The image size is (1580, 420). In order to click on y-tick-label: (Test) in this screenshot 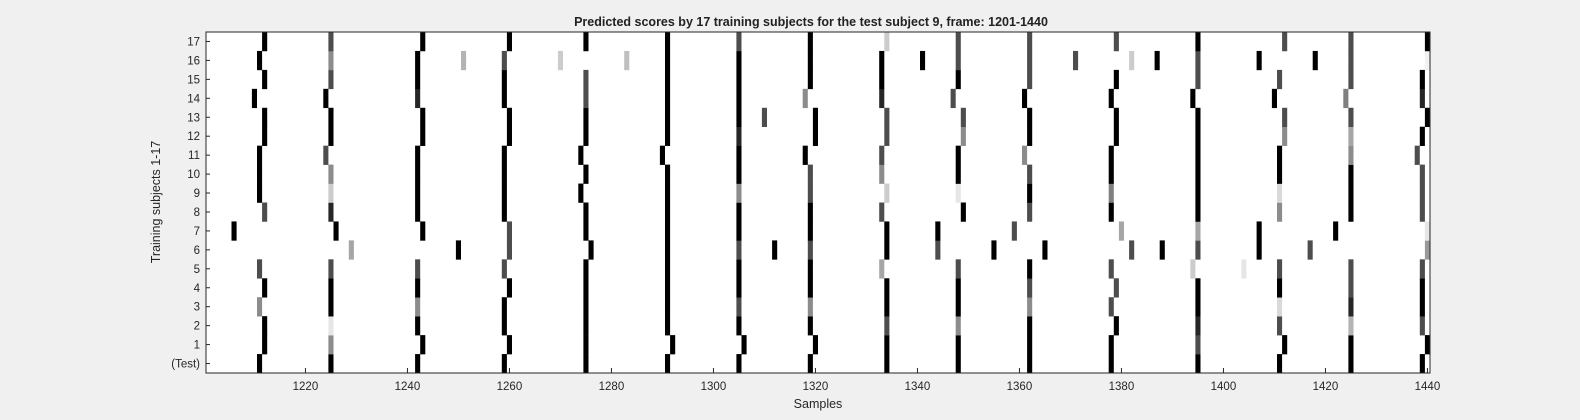, I will do `click(185, 365)`.